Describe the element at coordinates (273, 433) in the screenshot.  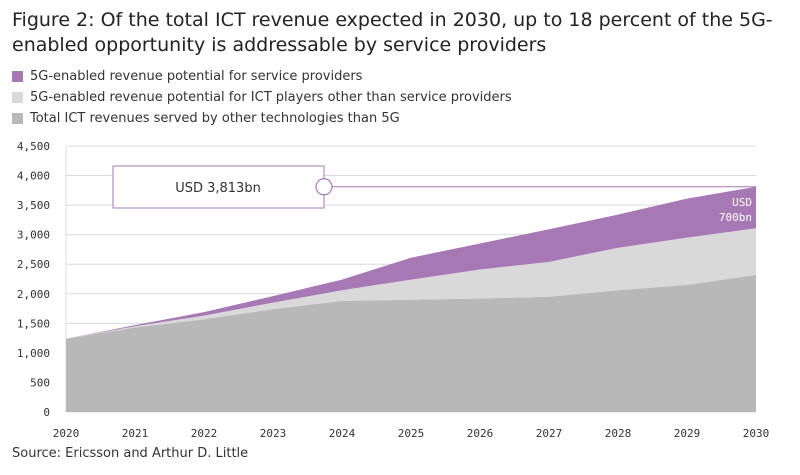
I see `x-tick-label: 2023` at that location.